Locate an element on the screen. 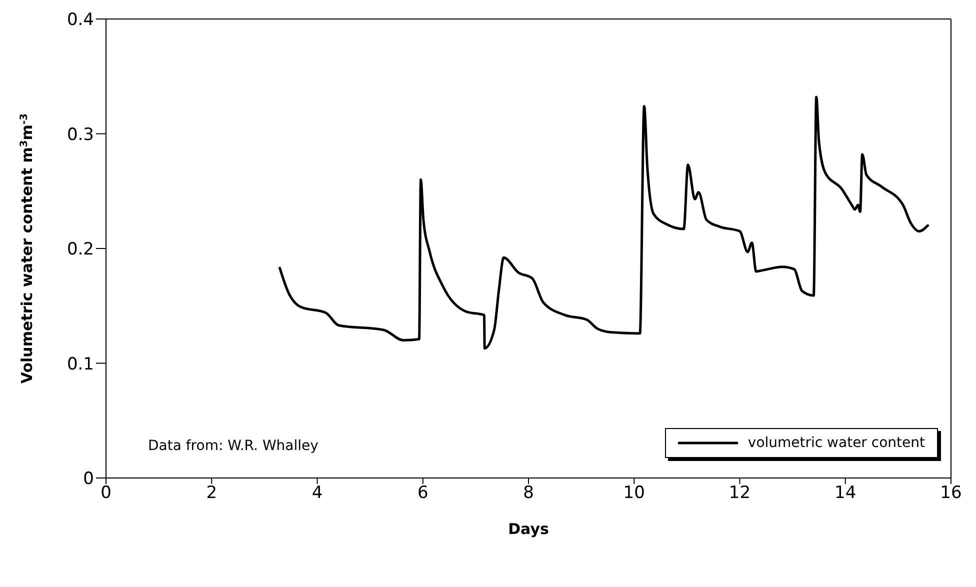 The width and height of the screenshot is (976, 587). x-tick-label: 6 is located at coordinates (422, 493).